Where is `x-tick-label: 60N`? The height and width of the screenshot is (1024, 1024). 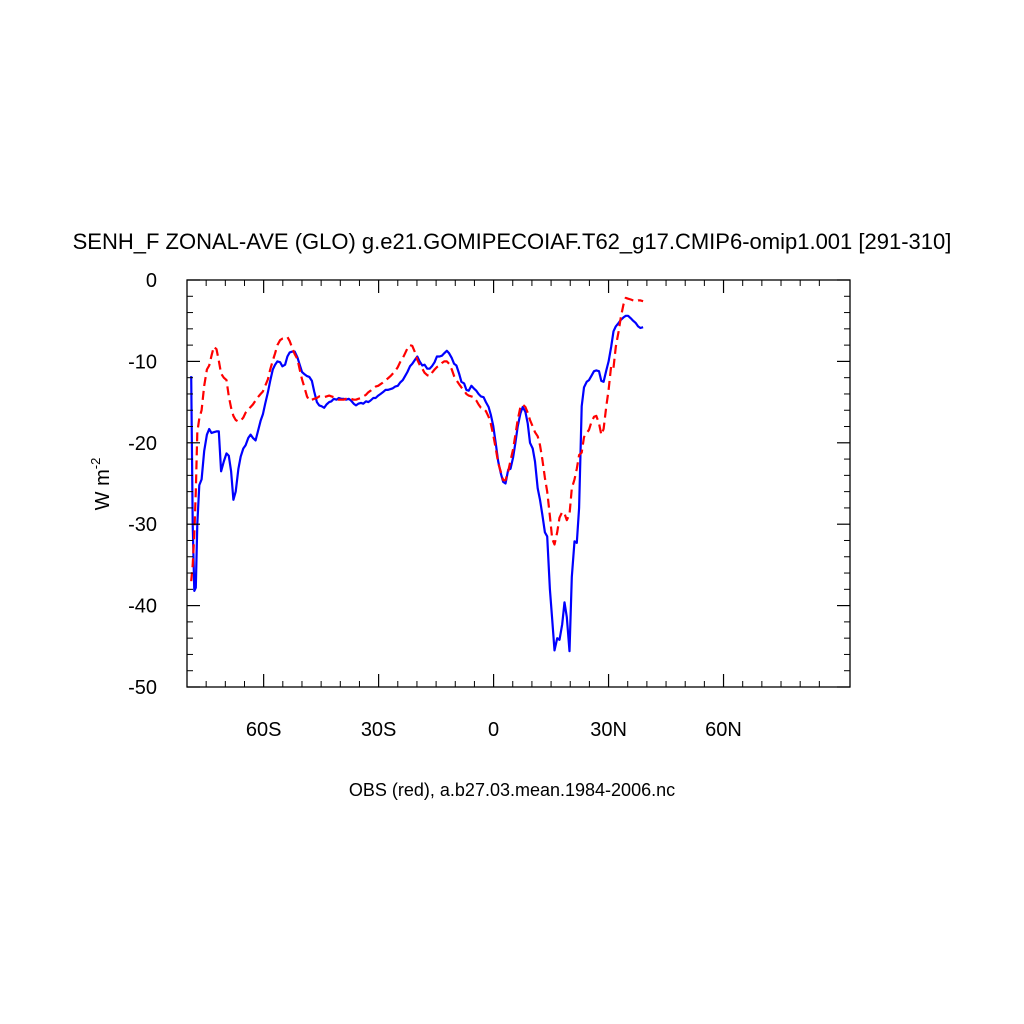
x-tick-label: 60N is located at coordinates (723, 730).